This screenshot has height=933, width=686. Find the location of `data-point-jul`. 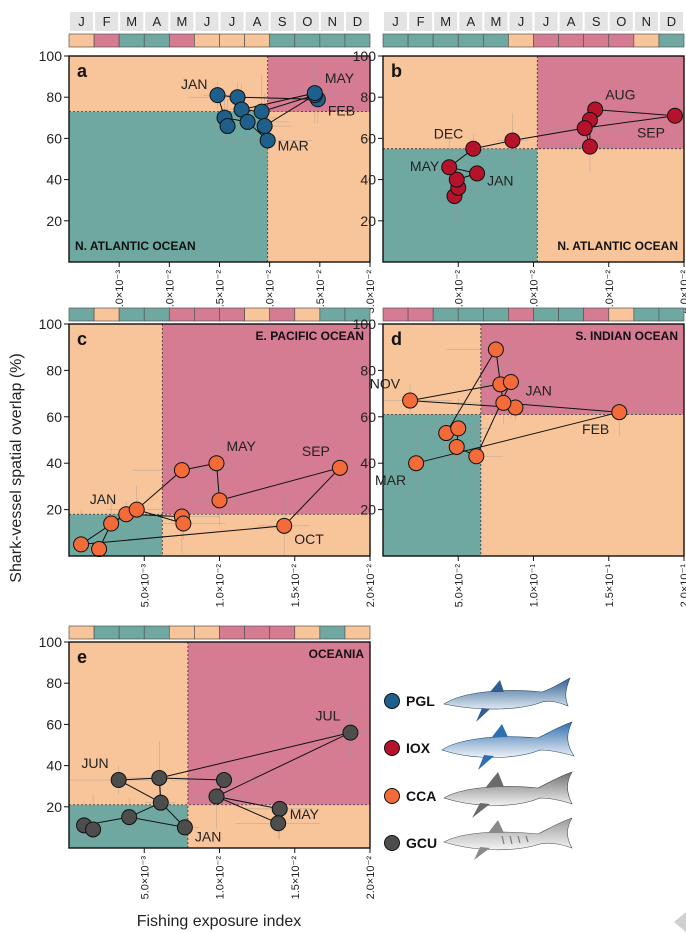

data-point-jul is located at coordinates (350, 732).